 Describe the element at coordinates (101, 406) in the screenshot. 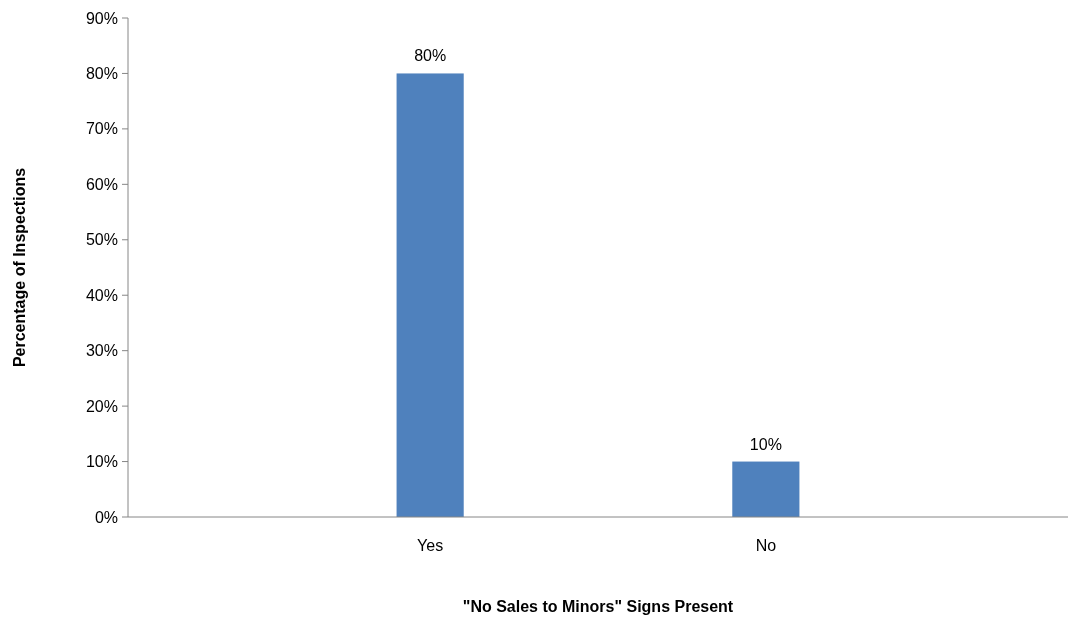

I see `y-tick-label: 20%` at that location.